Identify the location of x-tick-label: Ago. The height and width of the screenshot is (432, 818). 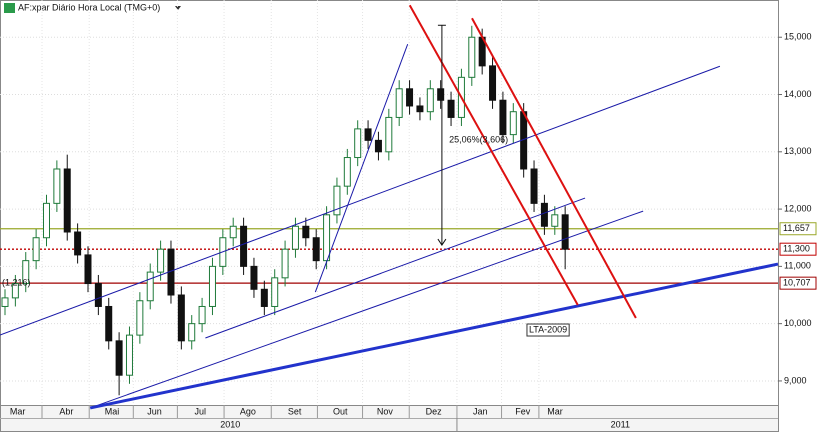
(248, 411).